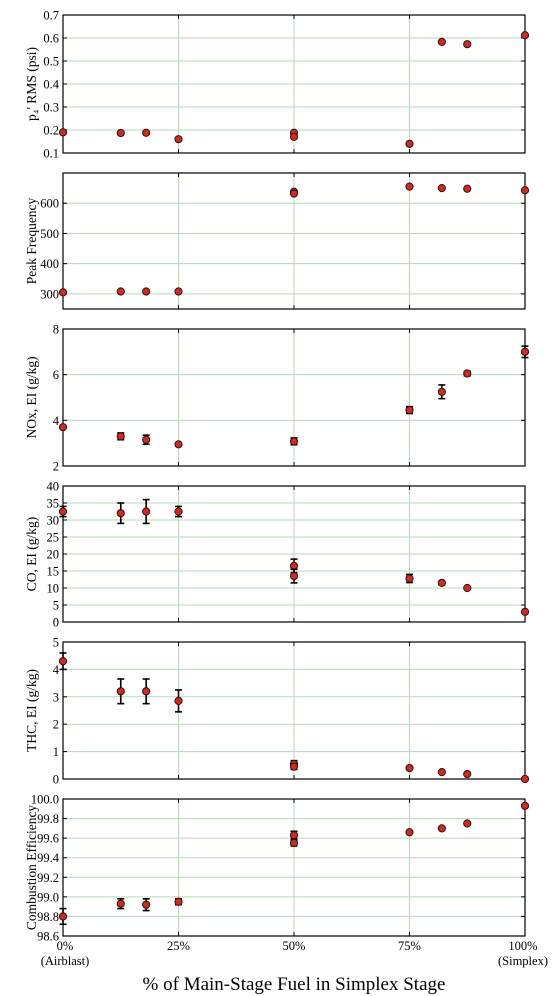  Describe the element at coordinates (56, 725) in the screenshot. I see `y-tick-label: 2` at that location.